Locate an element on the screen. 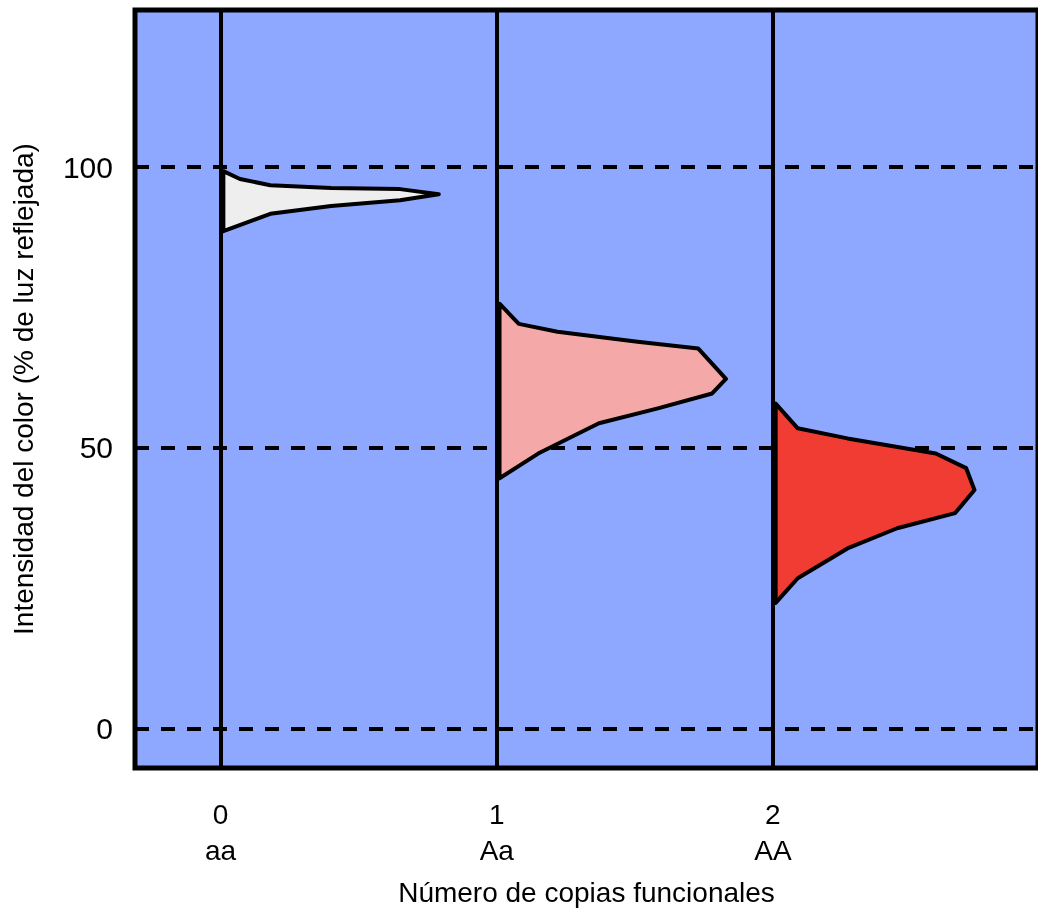 The image size is (1038, 918). x-tick-label: 0 aa is located at coordinates (221, 832).